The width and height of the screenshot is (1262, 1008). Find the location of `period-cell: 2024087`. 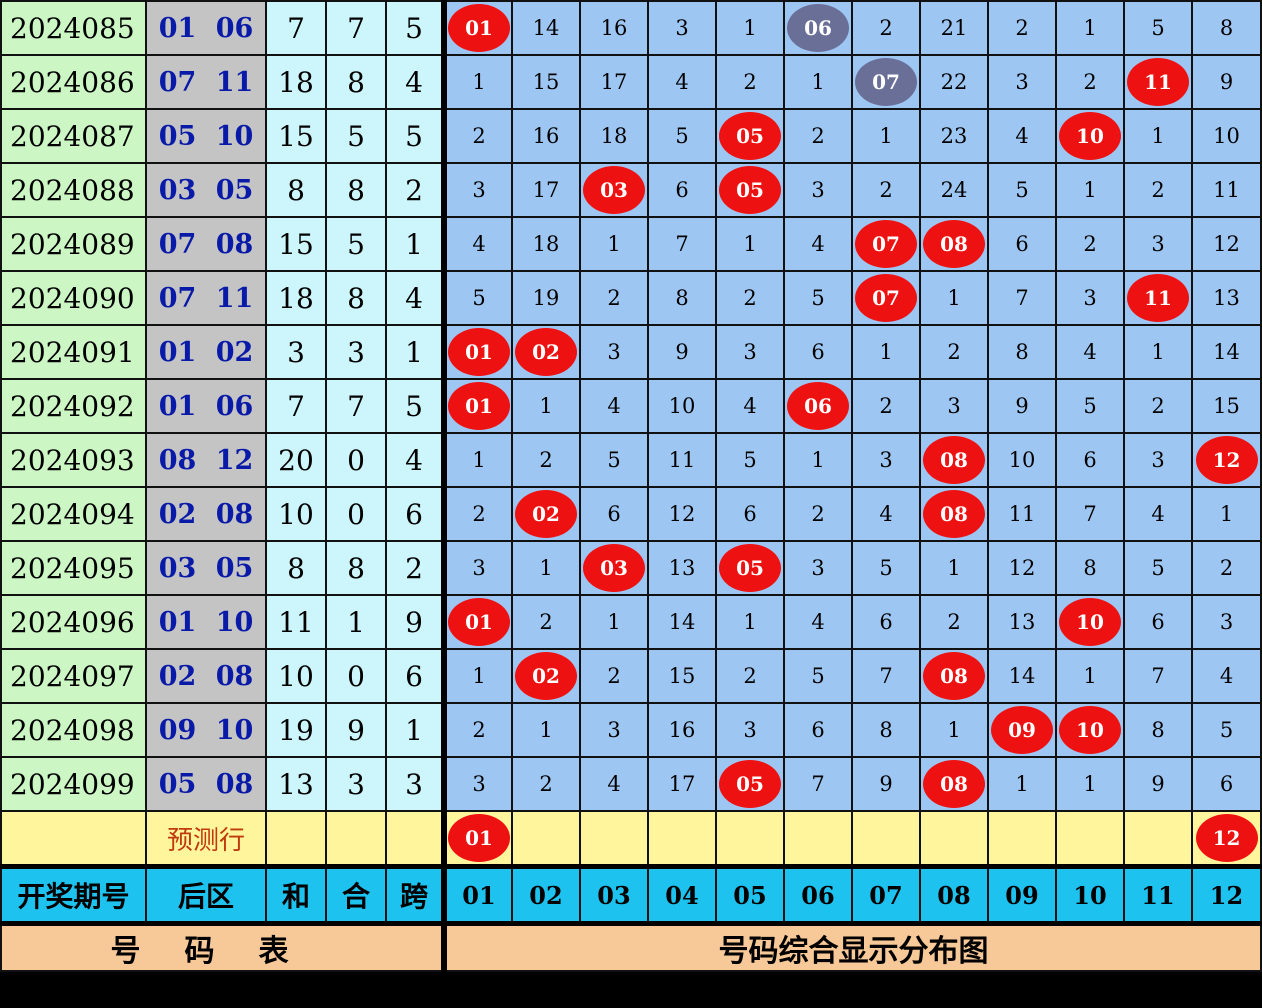

period-cell: 2024087 is located at coordinates (73, 136).